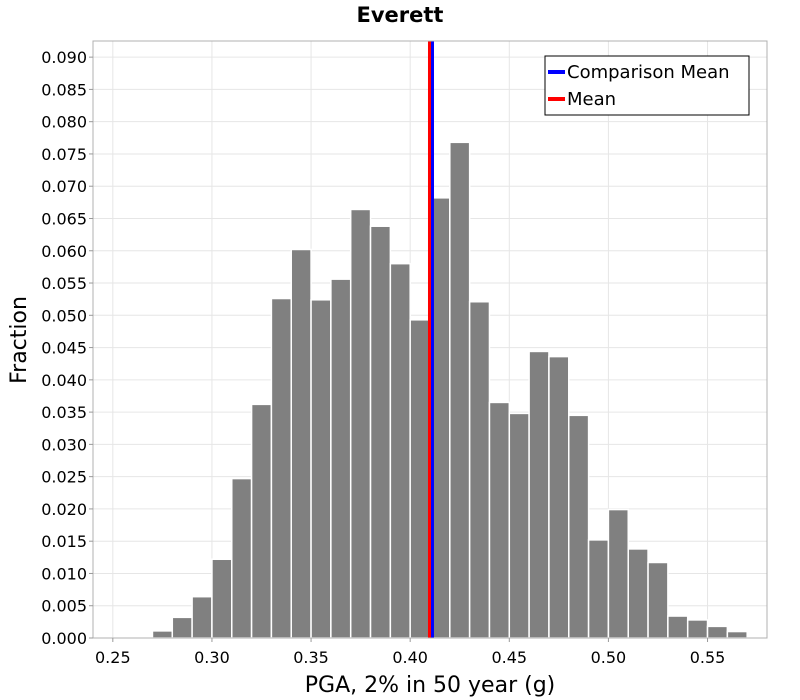 The height and width of the screenshot is (700, 800). I want to click on y-tick-label: 0.040, so click(64, 380).